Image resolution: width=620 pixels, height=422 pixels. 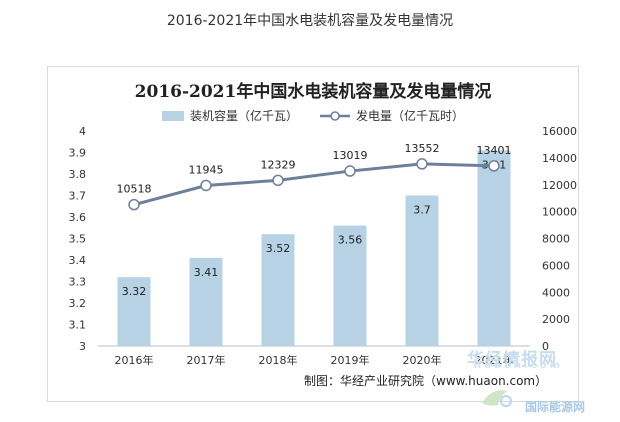 What do you see at coordinates (313, 115) in the screenshot?
I see `chart-legend: 装机容量（亿千瓦） 发电量（亿千瓦时）` at bounding box center [313, 115].